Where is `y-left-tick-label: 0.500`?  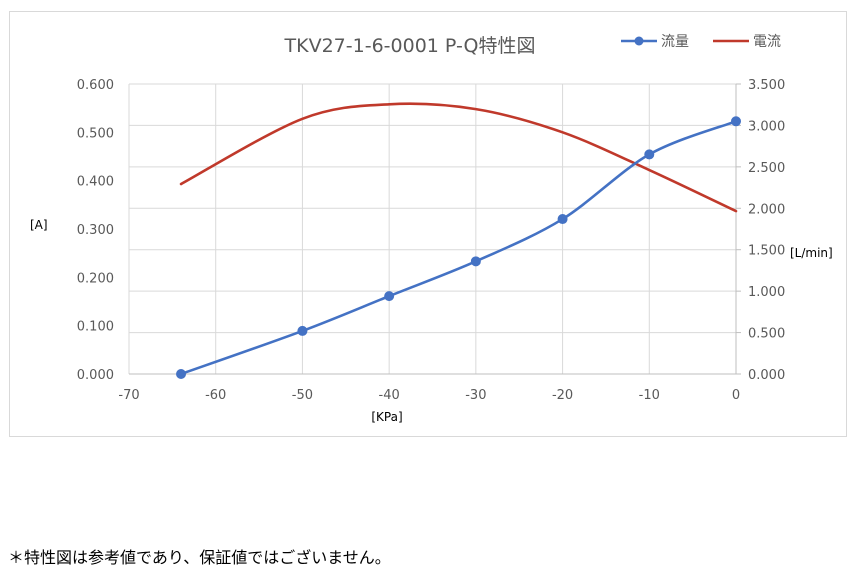 y-left-tick-label: 0.500 is located at coordinates (95, 133).